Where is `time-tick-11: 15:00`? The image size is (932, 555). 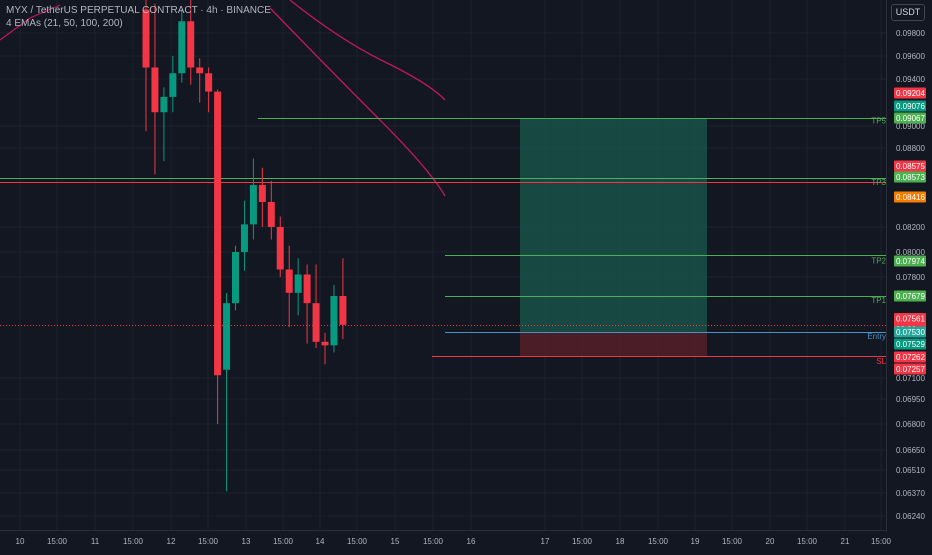
time-tick-11: 15:00 is located at coordinates (433, 541).